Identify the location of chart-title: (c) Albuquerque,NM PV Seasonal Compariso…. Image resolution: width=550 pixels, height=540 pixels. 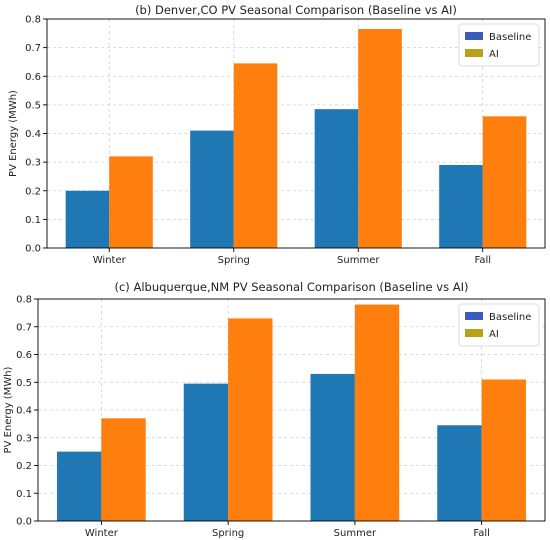
(292, 287).